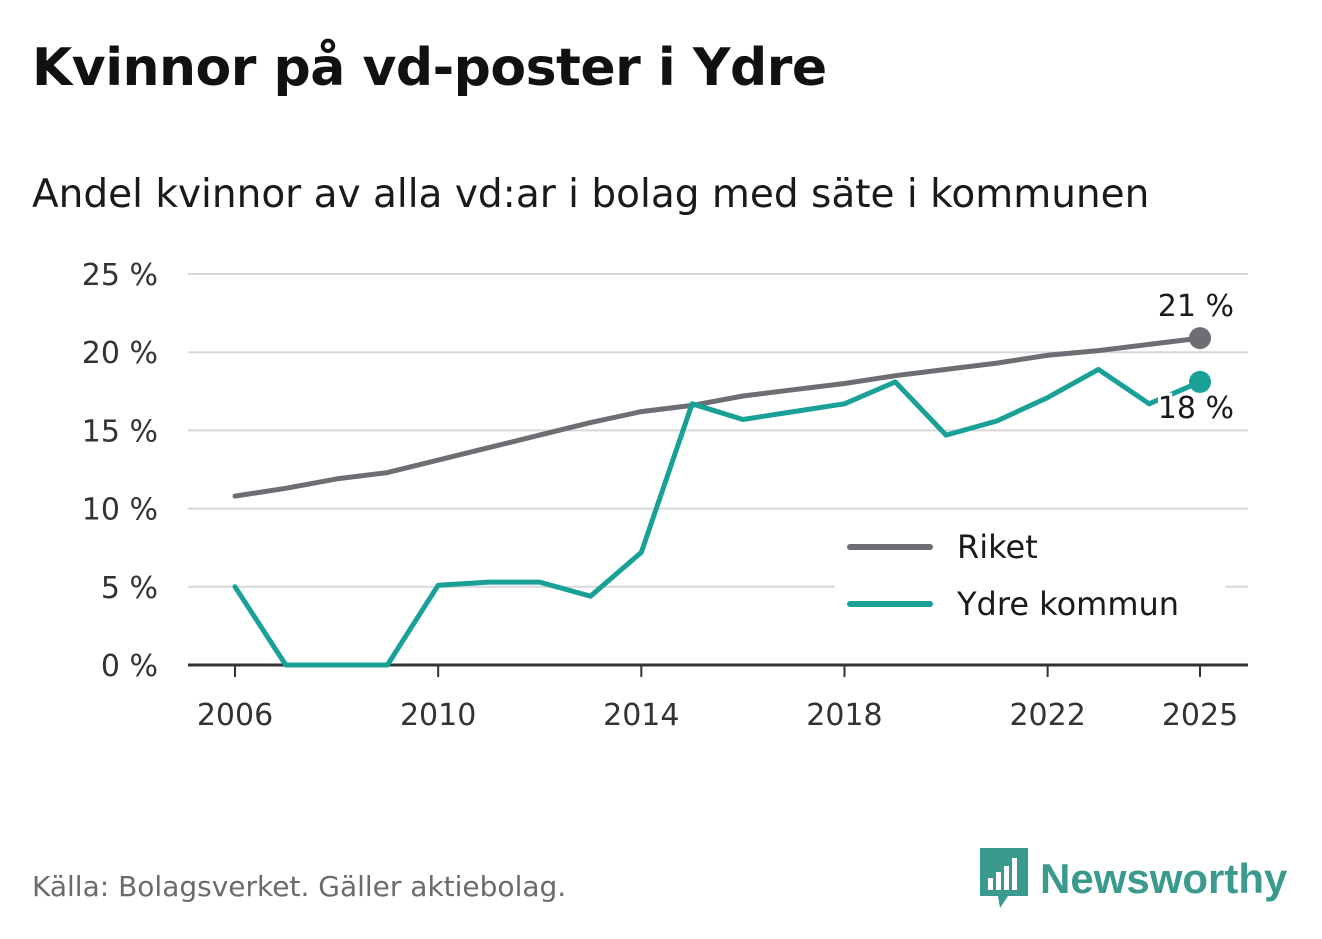  I want to click on y-axis-tick-labels: 0 % 5 % 10 % 15 % 20 % 25 %, so click(120, 471).